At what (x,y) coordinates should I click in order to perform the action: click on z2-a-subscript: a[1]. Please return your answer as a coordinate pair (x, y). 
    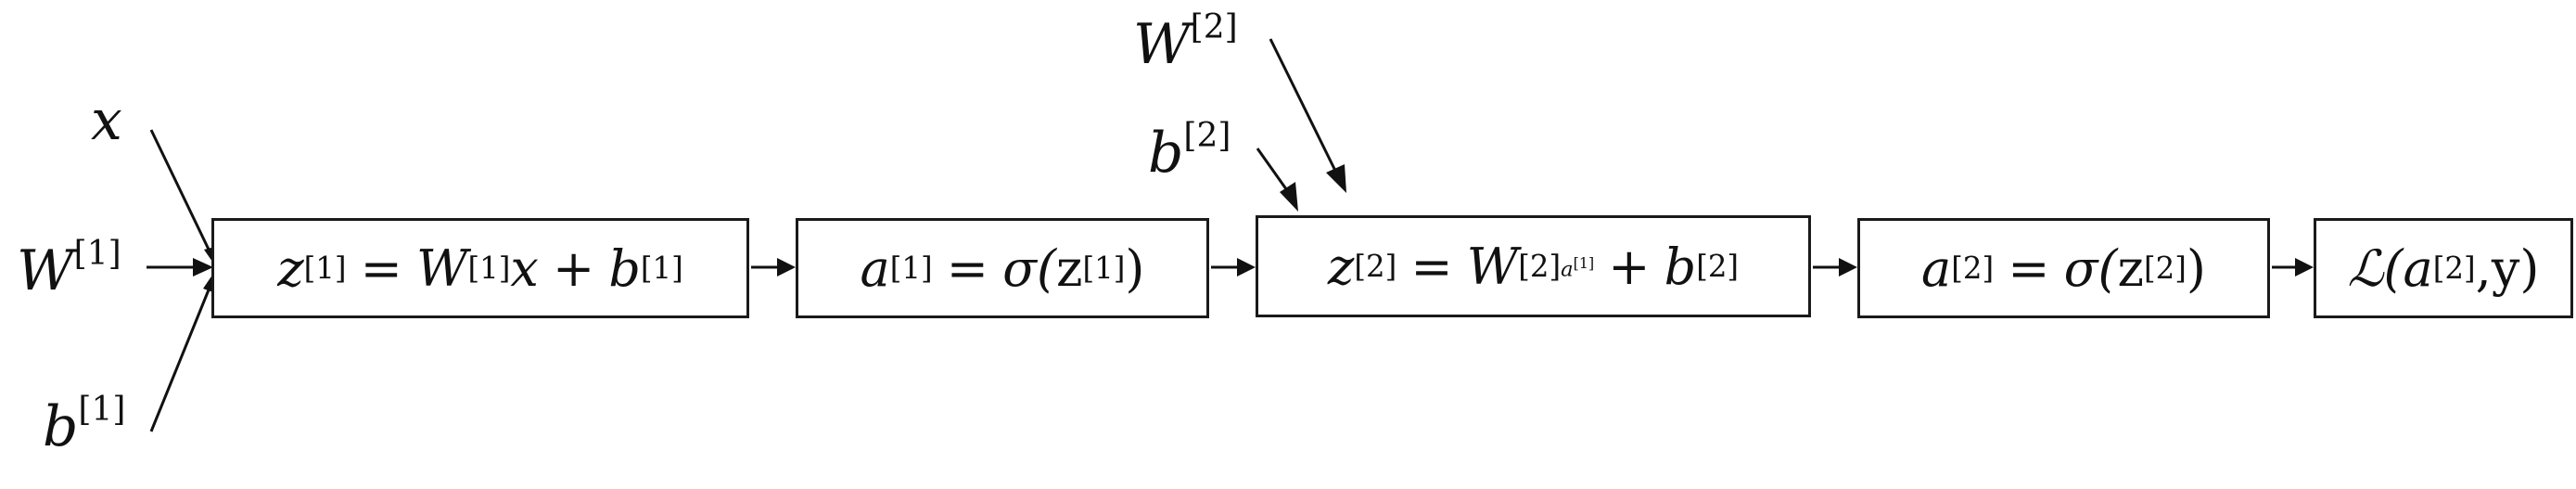
    Looking at the image, I should click on (1578, 267).